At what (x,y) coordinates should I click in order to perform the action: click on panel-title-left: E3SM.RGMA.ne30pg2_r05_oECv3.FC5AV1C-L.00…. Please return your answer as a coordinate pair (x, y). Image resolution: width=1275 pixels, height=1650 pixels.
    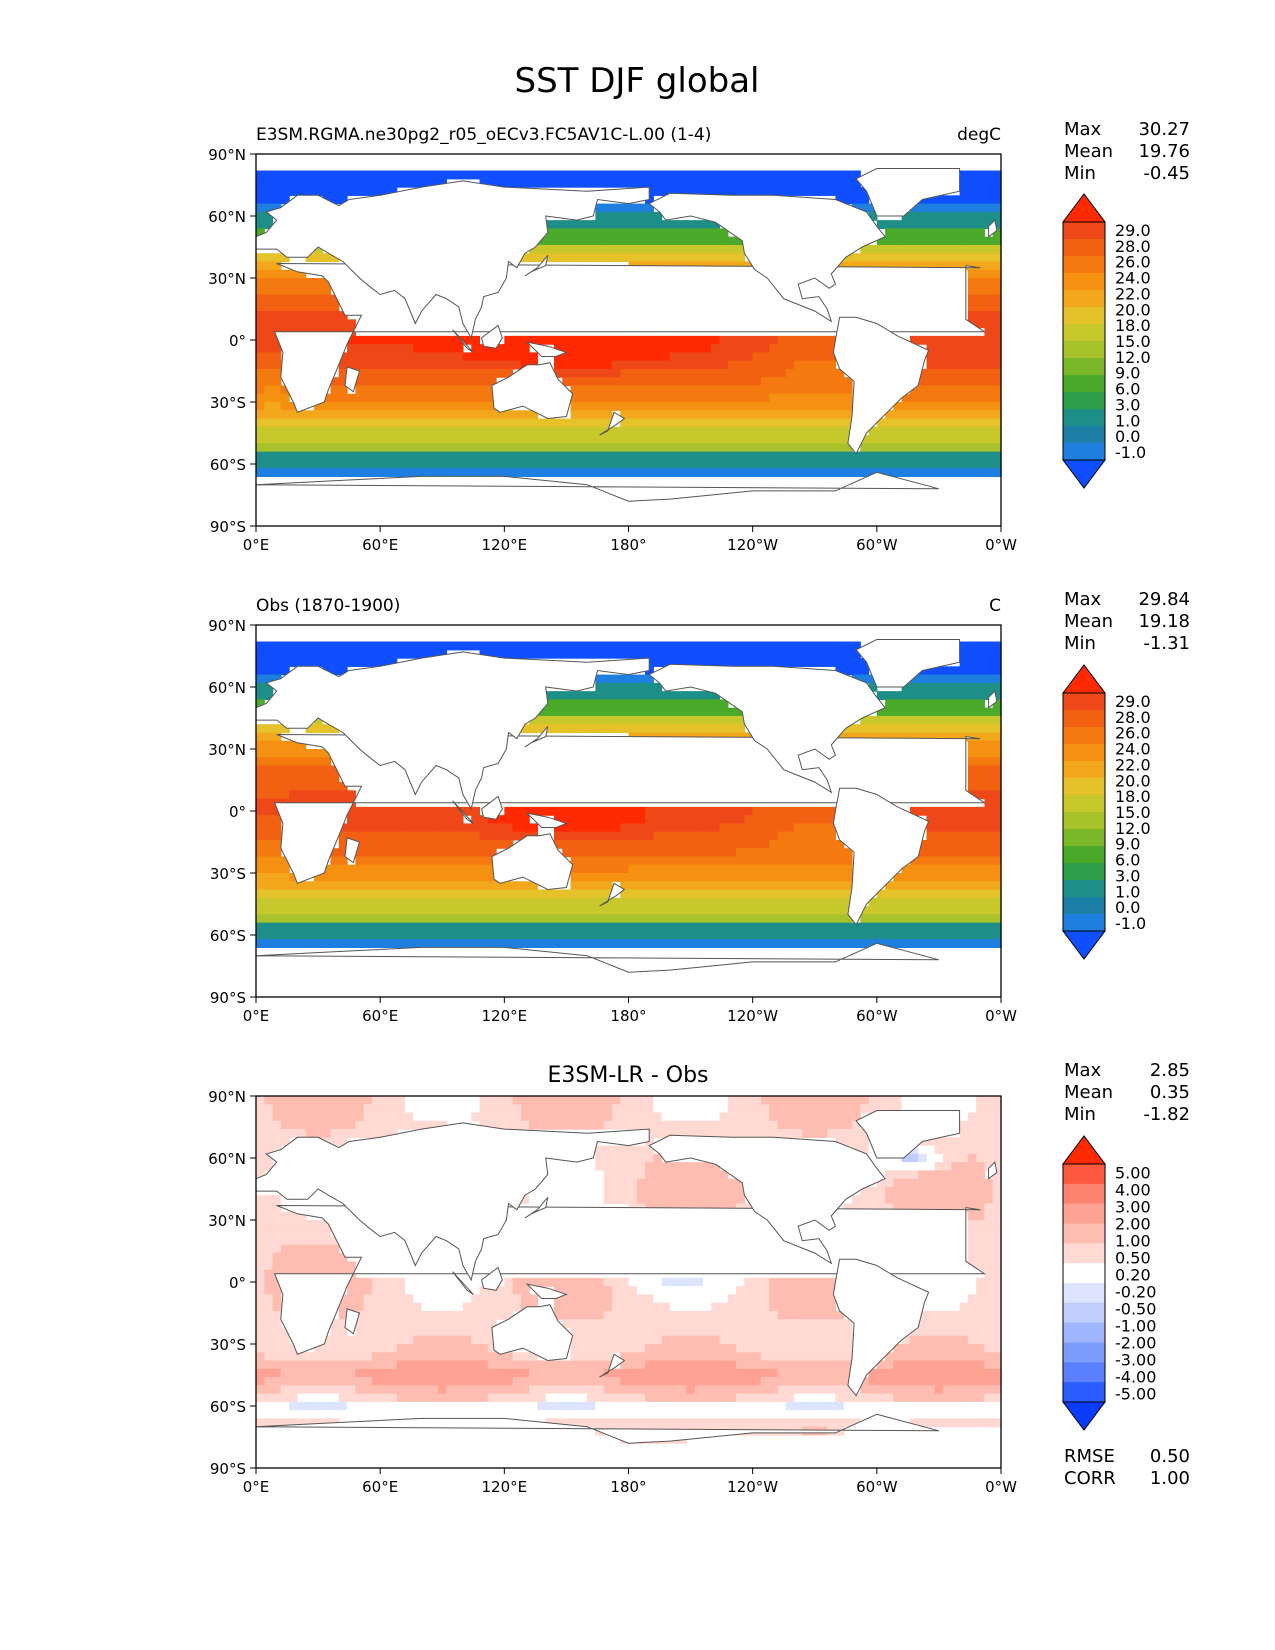
    Looking at the image, I should click on (483, 135).